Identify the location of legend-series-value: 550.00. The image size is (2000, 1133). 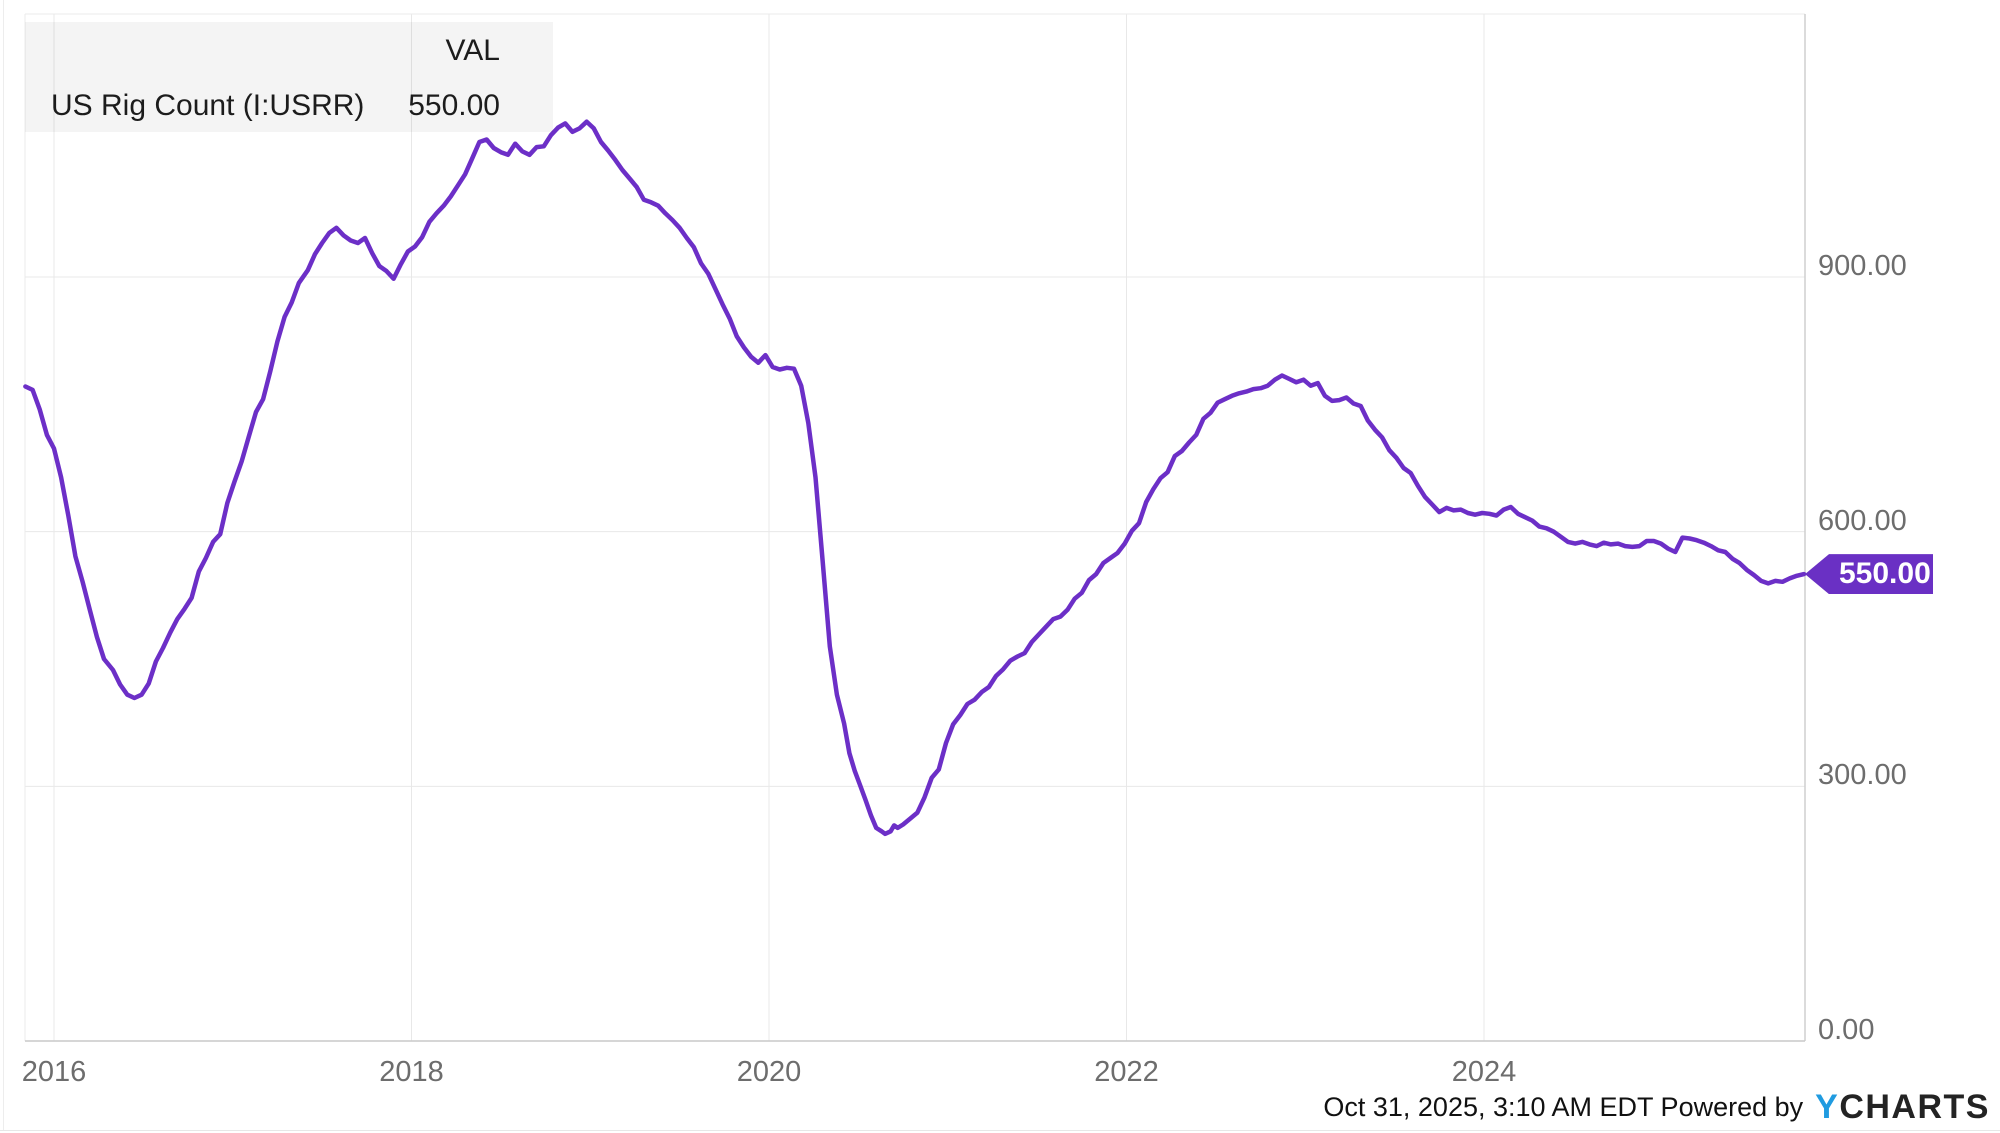
(454, 105).